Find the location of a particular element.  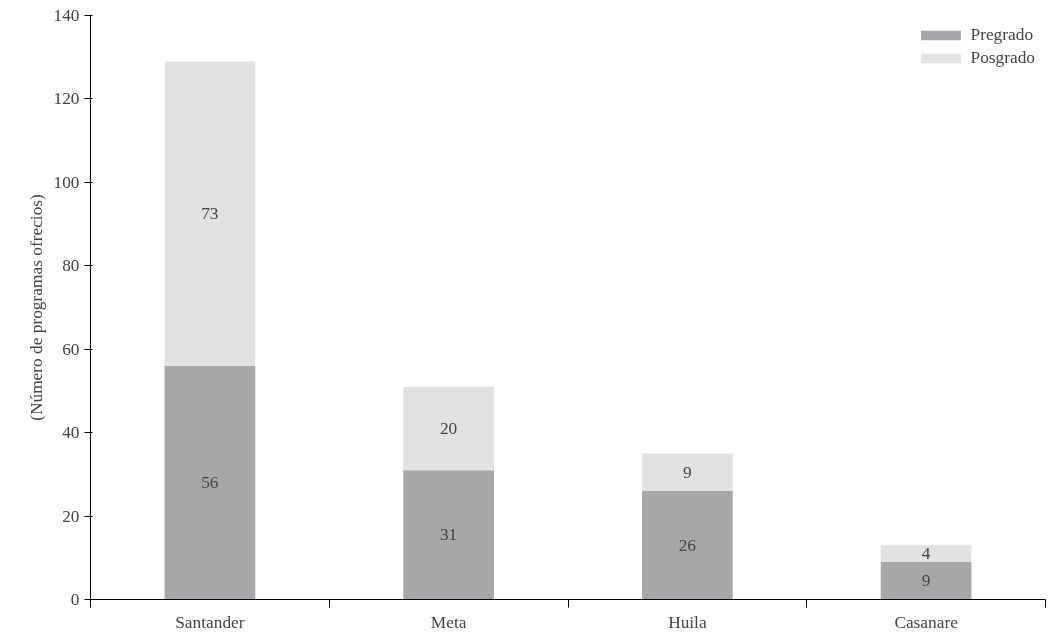

x-tick-label: Casanare is located at coordinates (926, 622).